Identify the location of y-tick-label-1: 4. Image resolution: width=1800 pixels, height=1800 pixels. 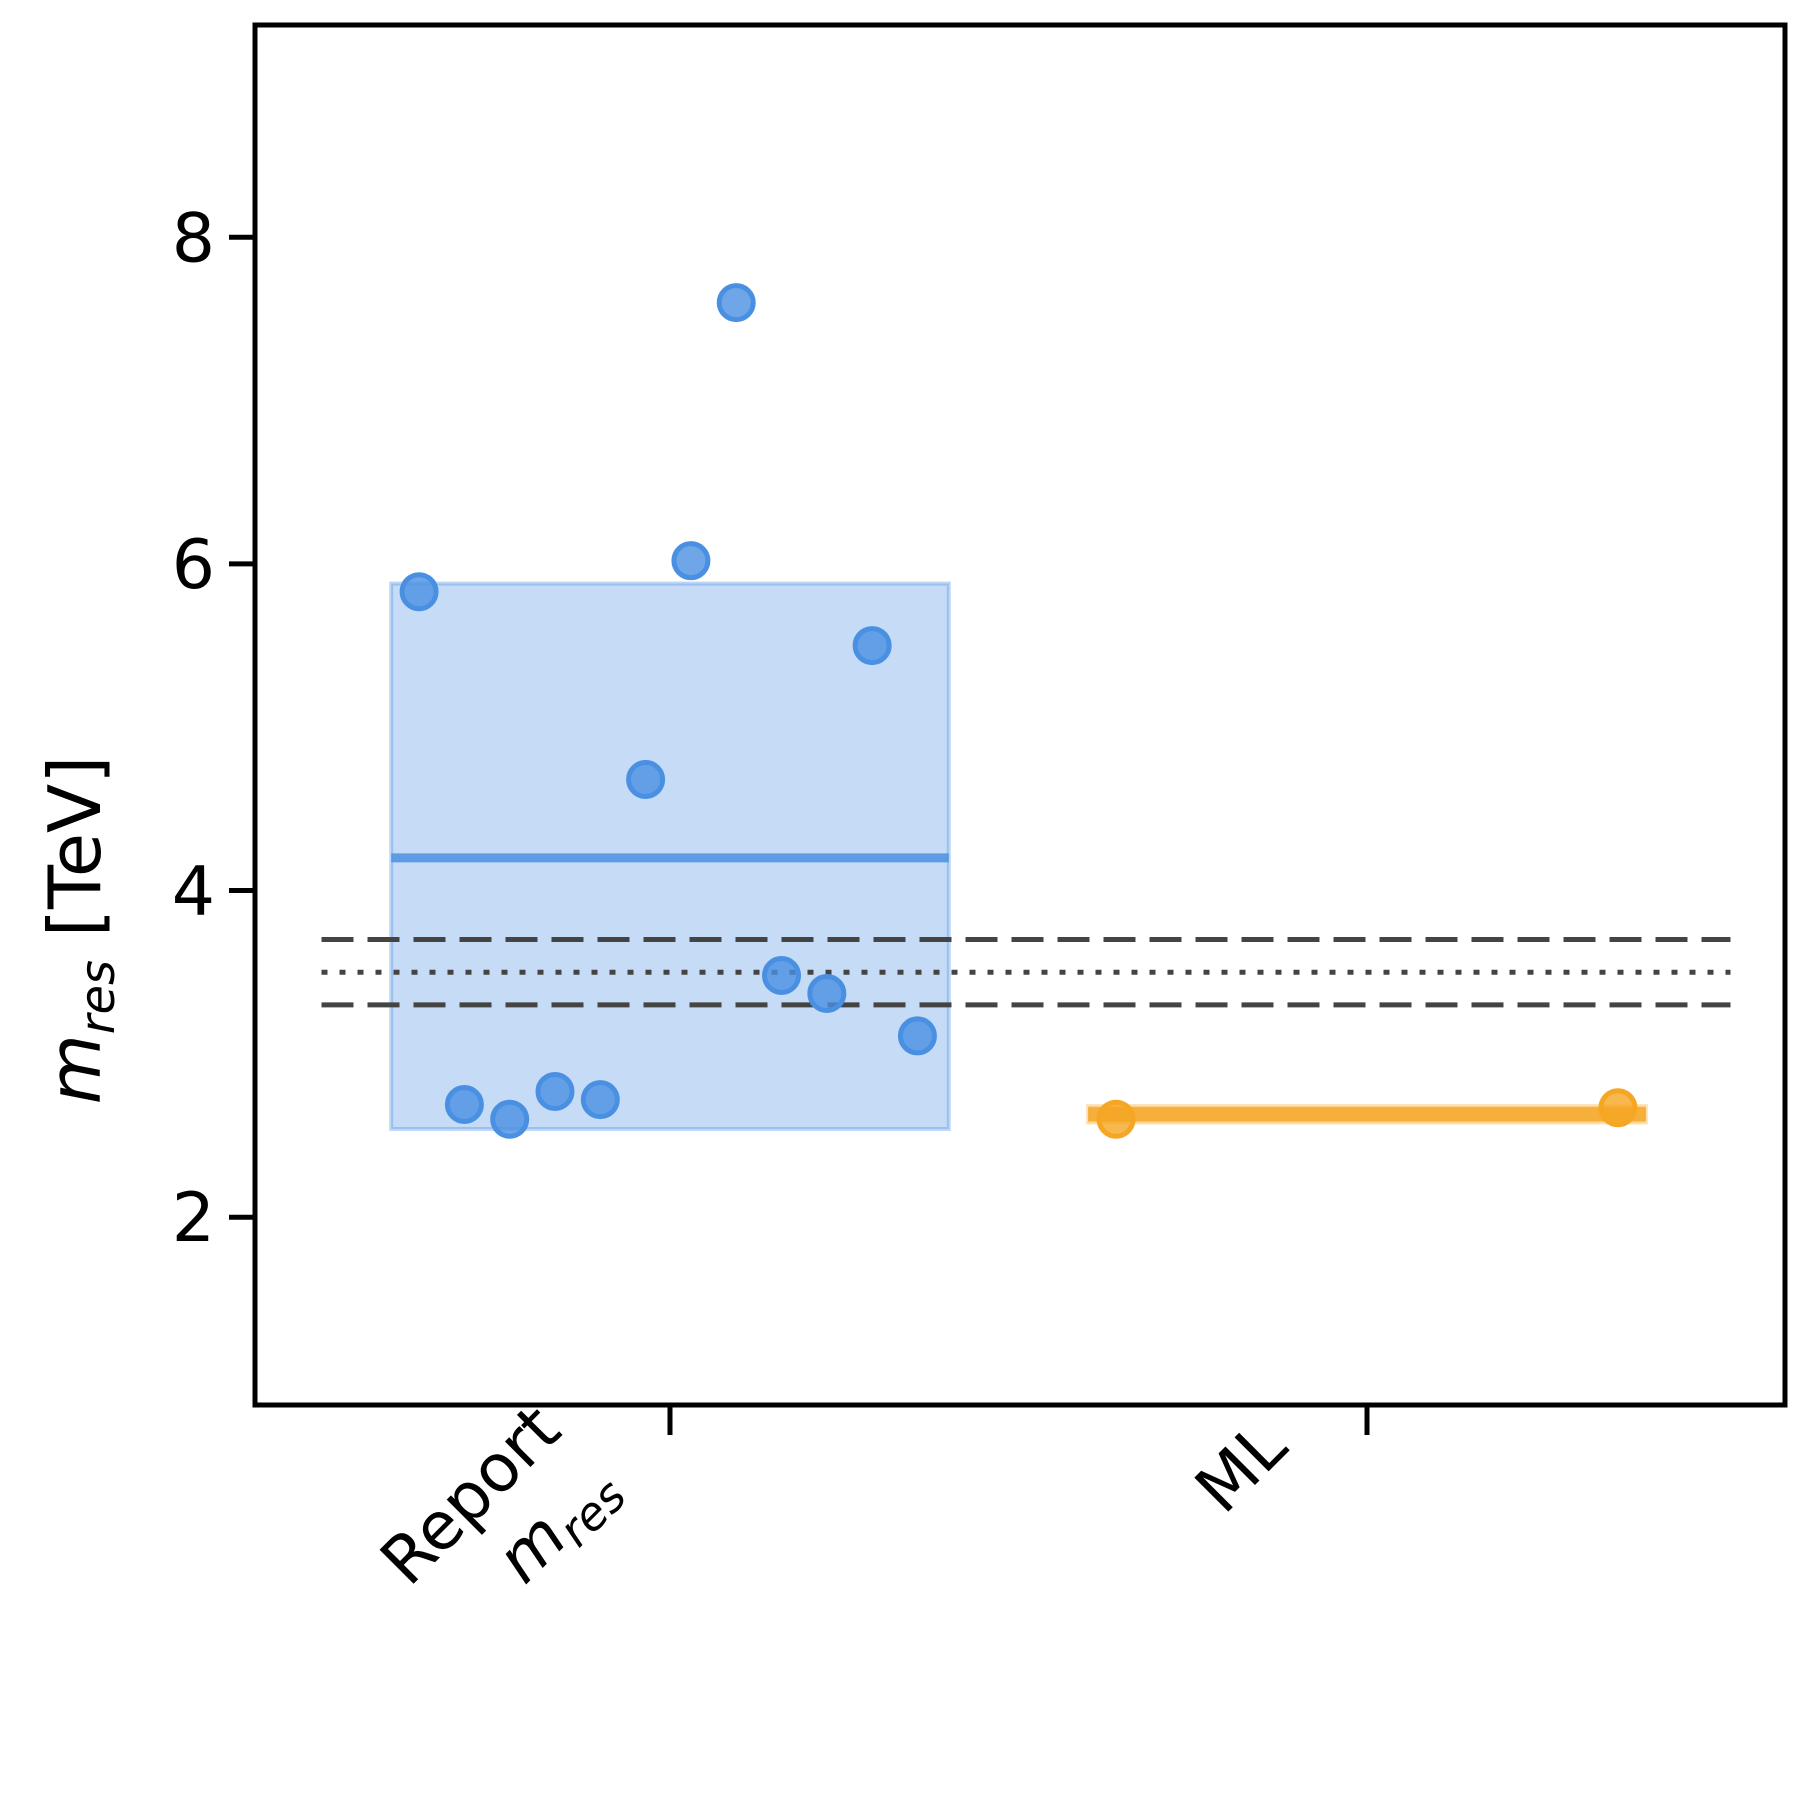
(193, 892).